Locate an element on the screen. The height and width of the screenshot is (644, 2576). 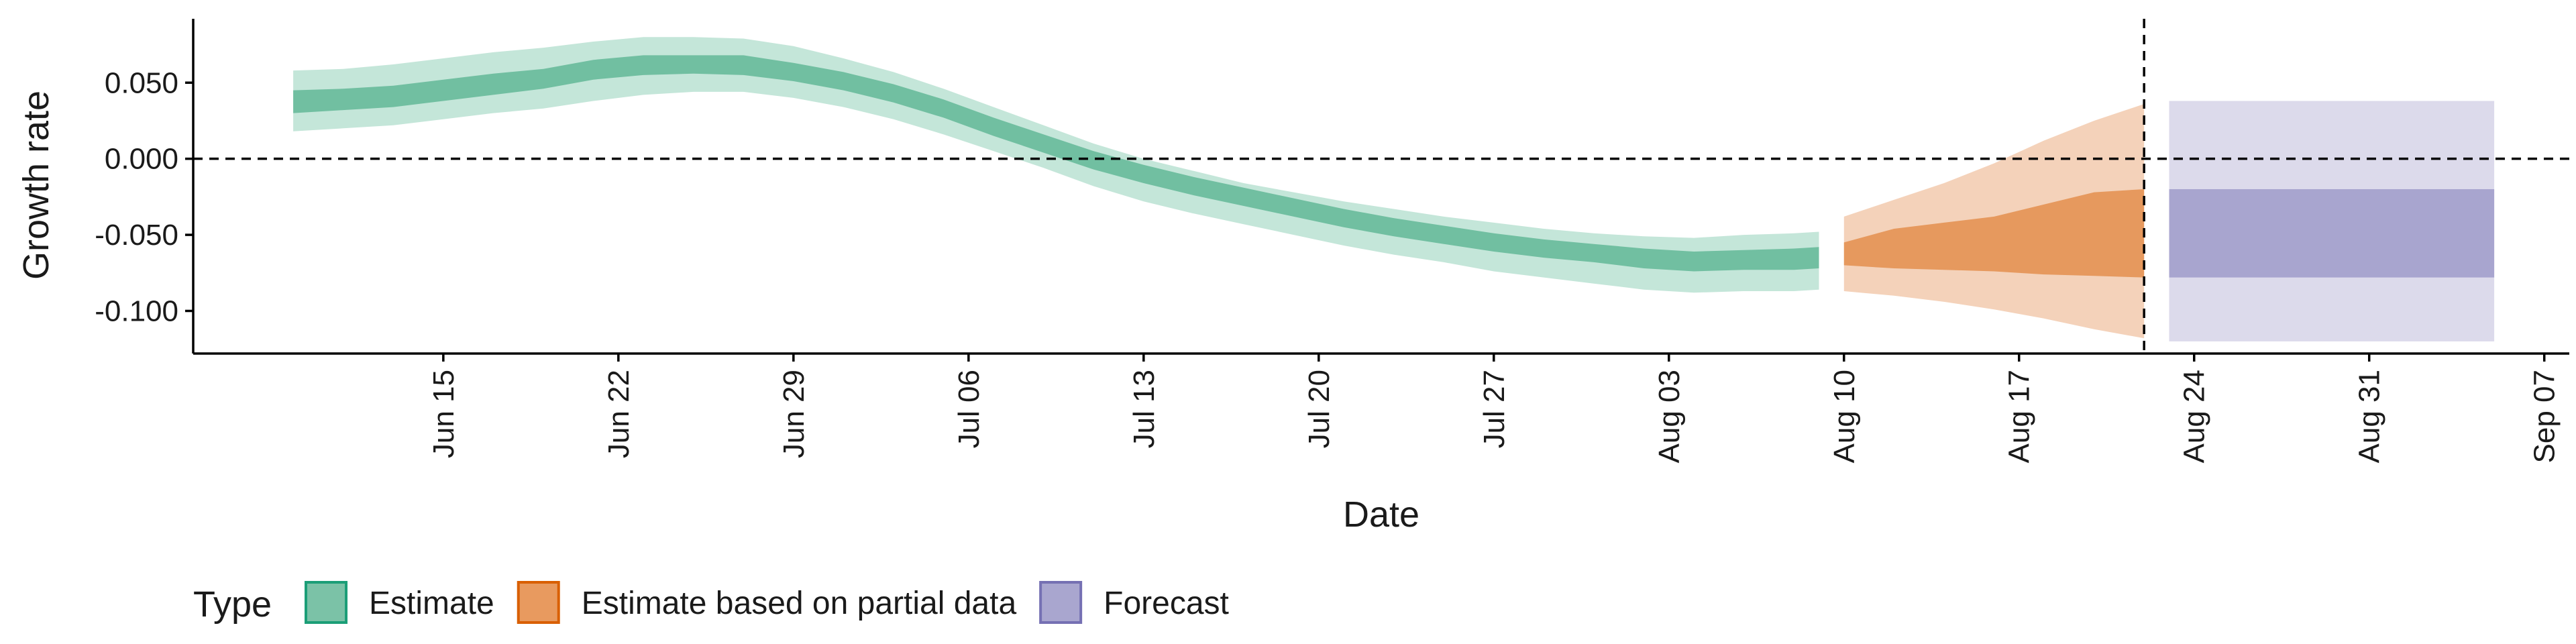
x-tick-label: Aug 03 is located at coordinates (1669, 416).